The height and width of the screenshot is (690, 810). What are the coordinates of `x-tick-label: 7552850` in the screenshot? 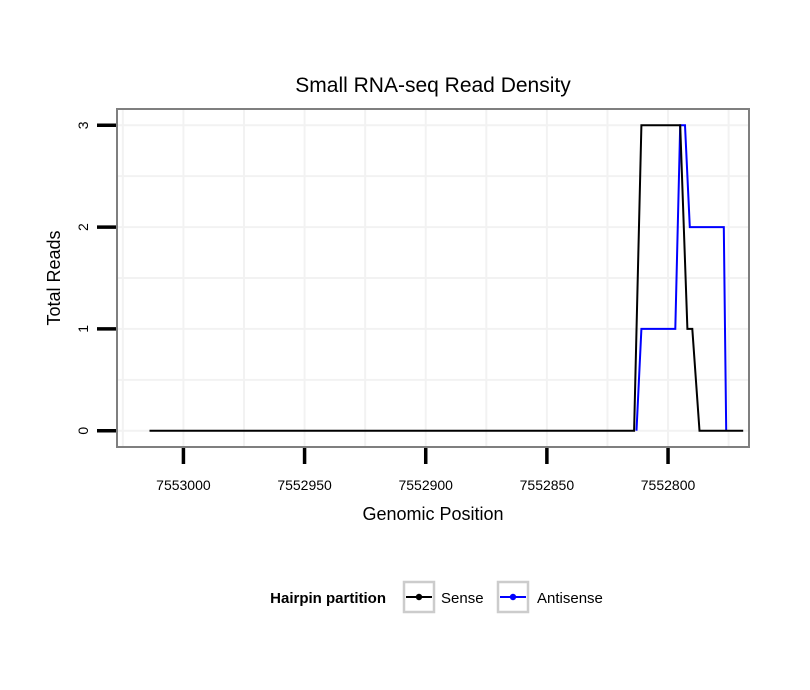 It's located at (547, 485).